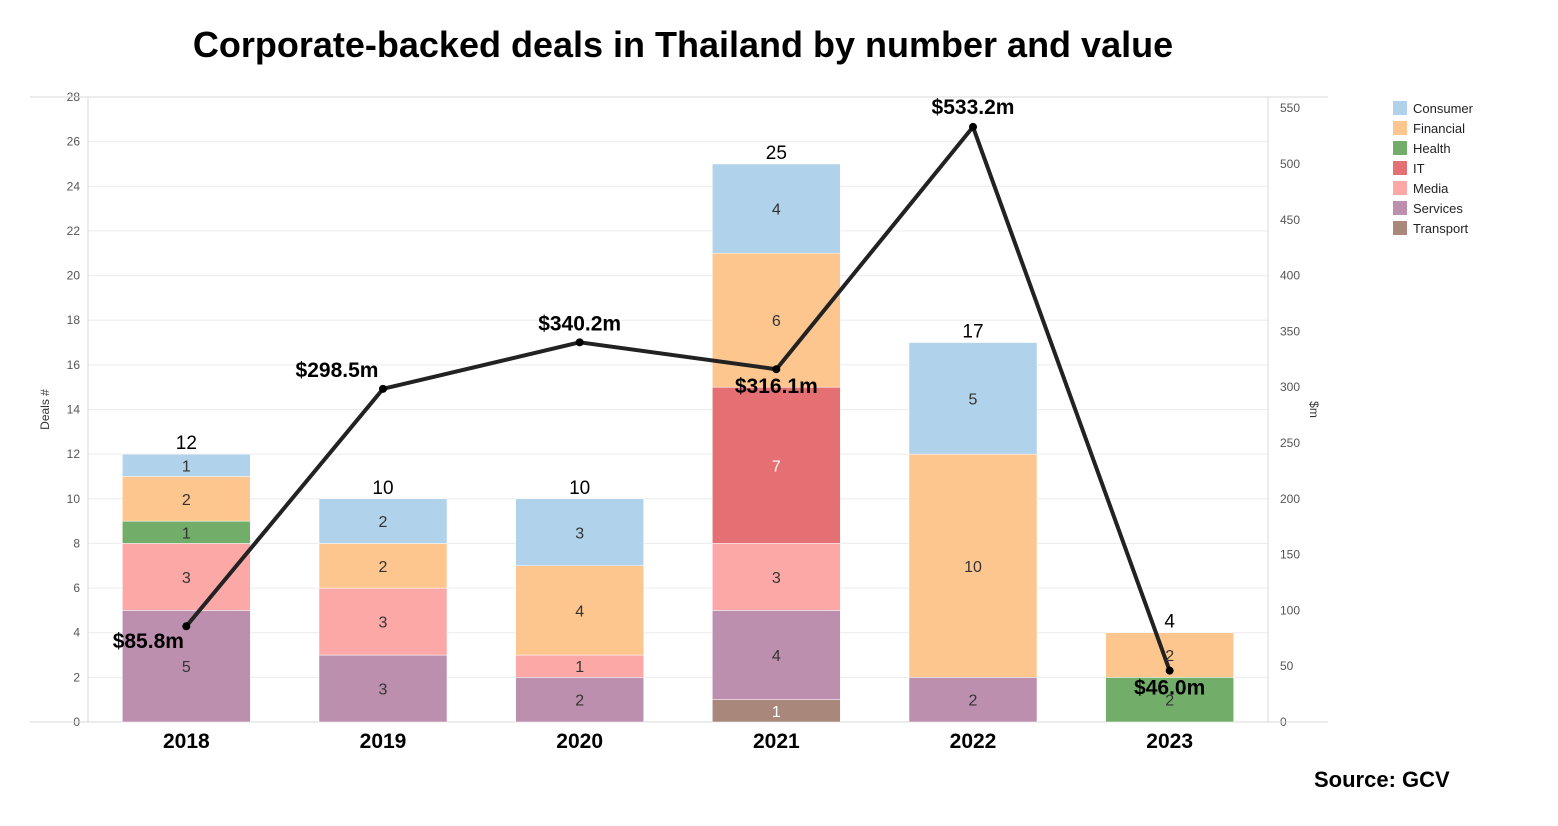  I want to click on bar-total-label: 17, so click(972, 332).